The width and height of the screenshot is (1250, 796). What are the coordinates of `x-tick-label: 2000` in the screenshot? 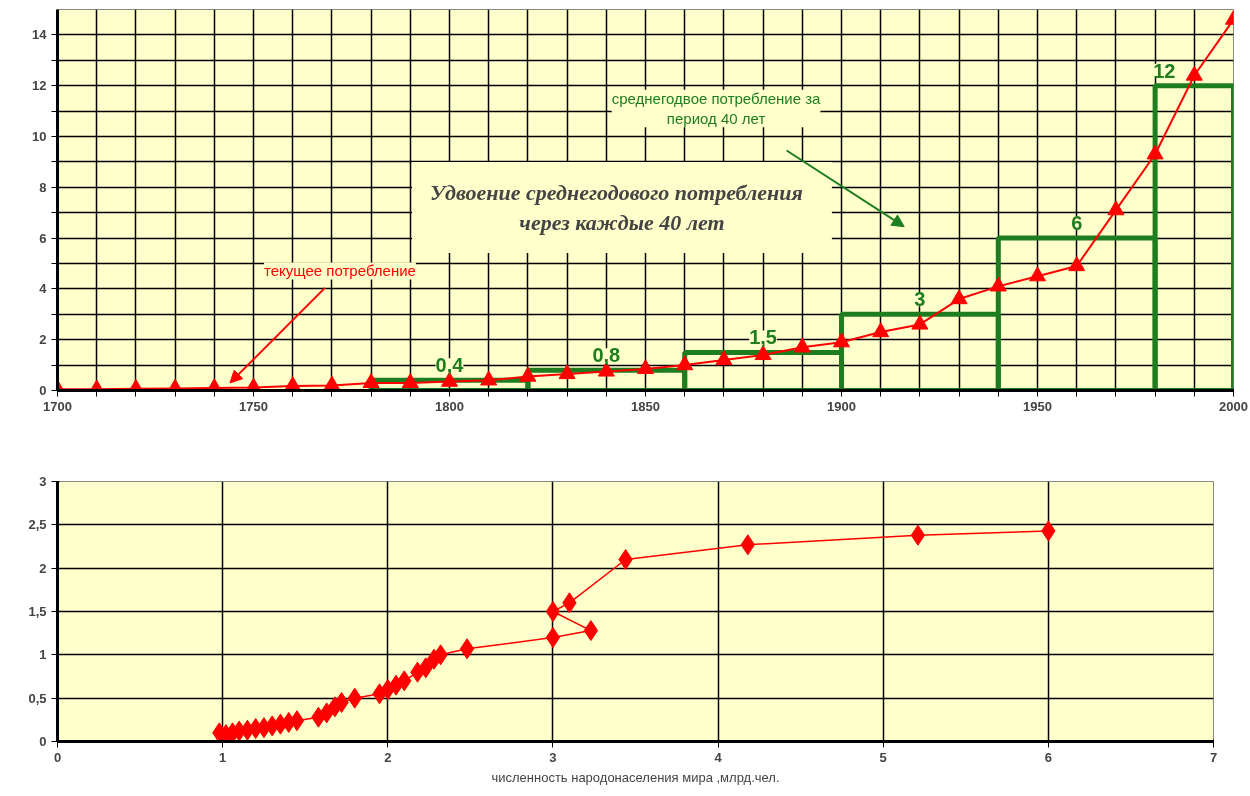 It's located at (1233, 406).